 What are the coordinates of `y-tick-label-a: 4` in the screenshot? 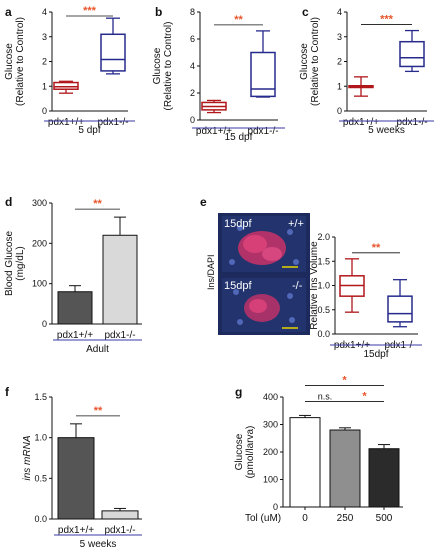 It's located at (44, 12).